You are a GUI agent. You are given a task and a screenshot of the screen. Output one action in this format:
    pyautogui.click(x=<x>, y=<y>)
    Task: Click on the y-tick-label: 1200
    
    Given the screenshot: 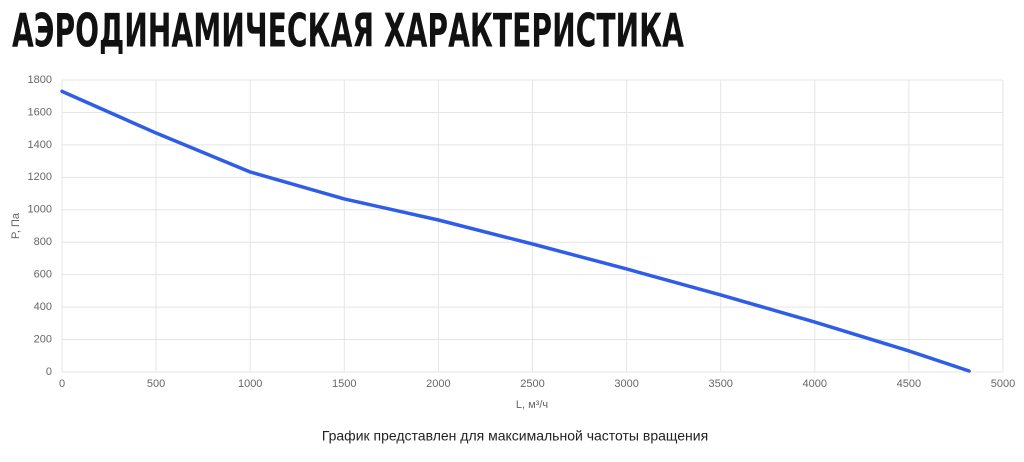 What is the action you would take?
    pyautogui.click(x=40, y=177)
    